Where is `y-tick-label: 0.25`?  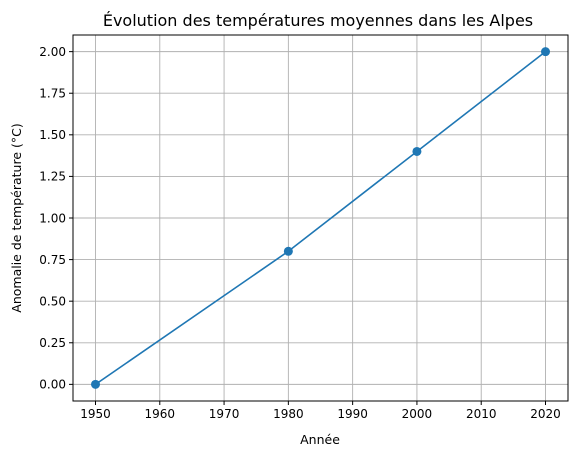
y-tick-label: 0.25 is located at coordinates (52, 343).